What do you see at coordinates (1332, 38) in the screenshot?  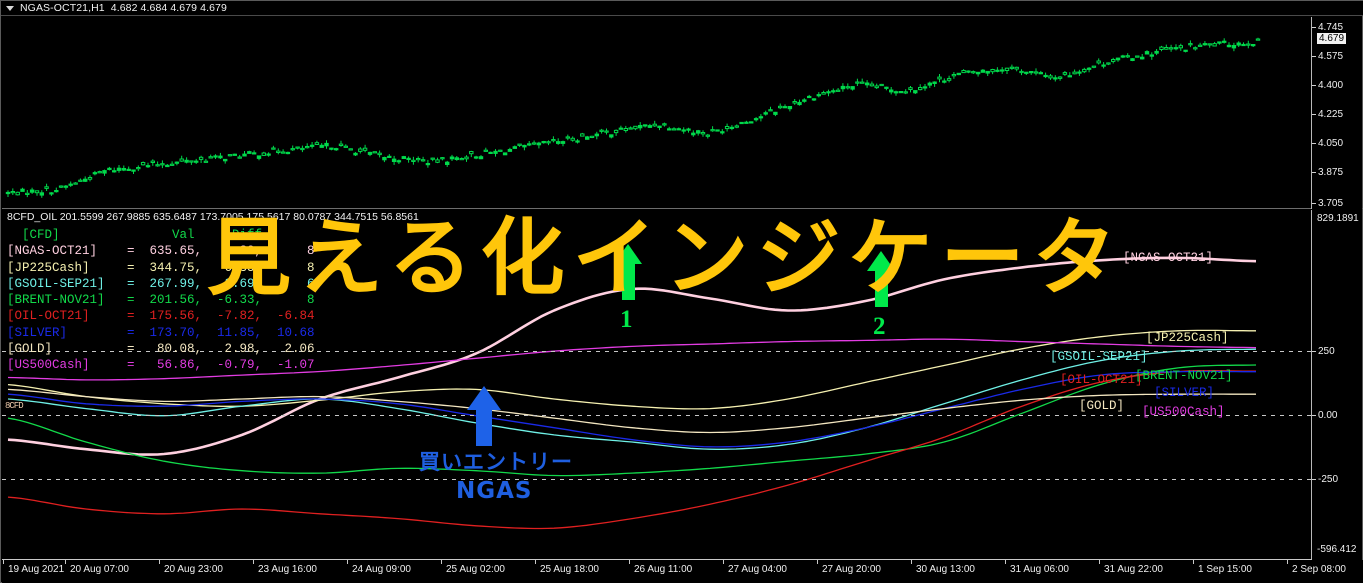 I see `current-price-label: 4.679` at bounding box center [1332, 38].